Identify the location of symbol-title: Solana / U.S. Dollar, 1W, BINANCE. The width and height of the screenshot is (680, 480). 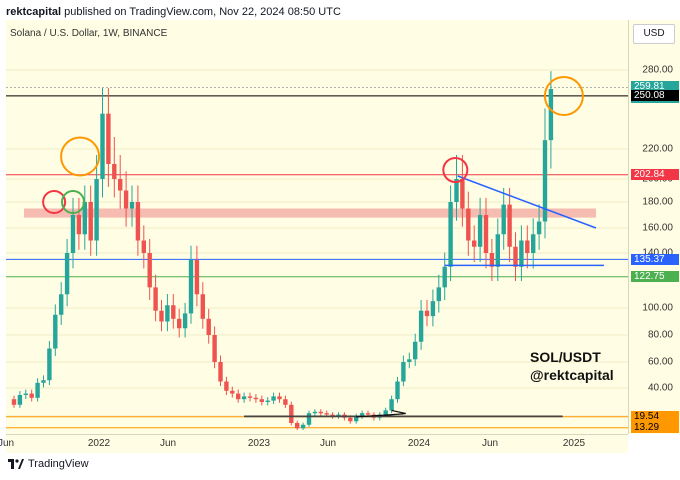
(89, 33).